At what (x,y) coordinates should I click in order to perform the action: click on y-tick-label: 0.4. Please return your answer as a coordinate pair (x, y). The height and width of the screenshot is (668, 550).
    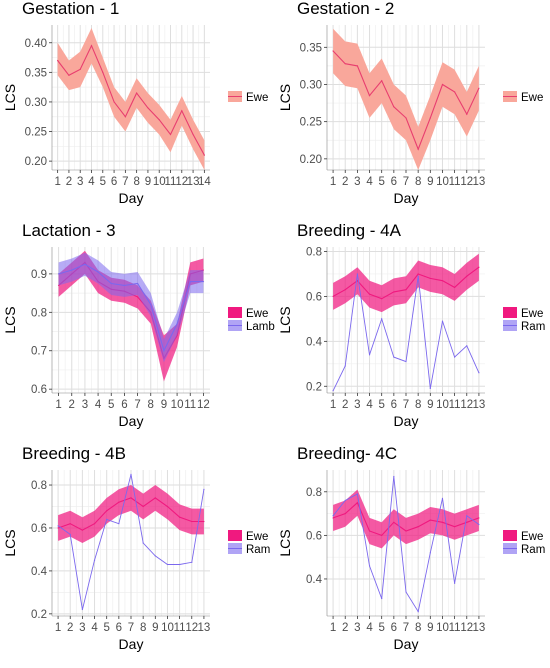
    Looking at the image, I should click on (314, 580).